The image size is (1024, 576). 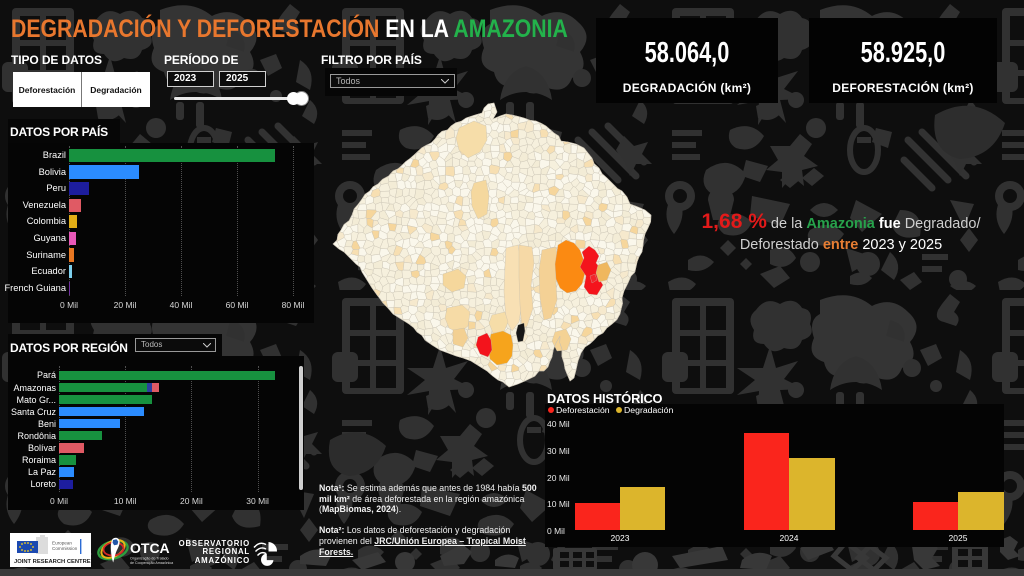 What do you see at coordinates (150, 548) in the screenshot?
I see `svg-text: OTCA` at bounding box center [150, 548].